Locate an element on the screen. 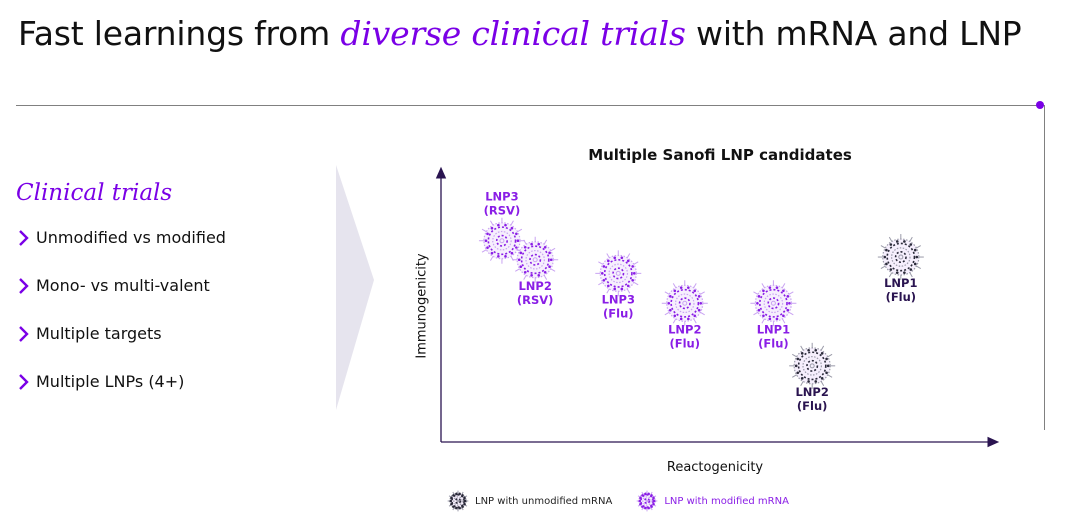 This screenshot has width=1080, height=525. large-chevron-arrow is located at coordinates (355, 287).